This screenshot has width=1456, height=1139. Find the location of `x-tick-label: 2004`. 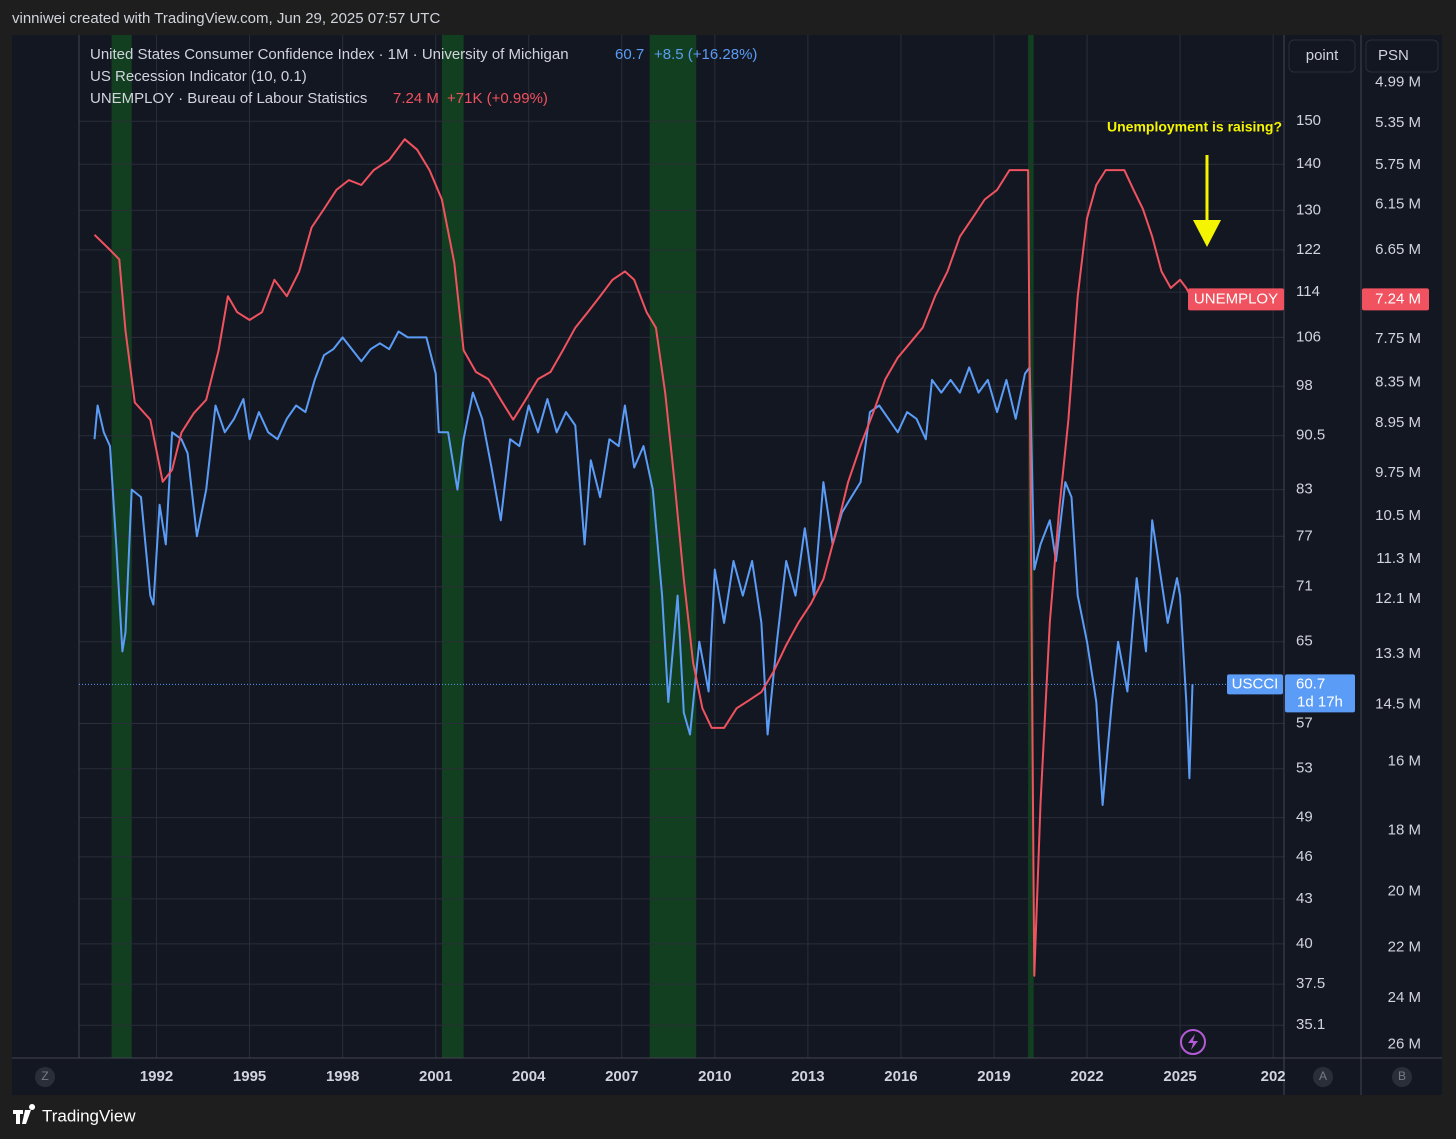

x-tick-label: 2004 is located at coordinates (529, 1076).